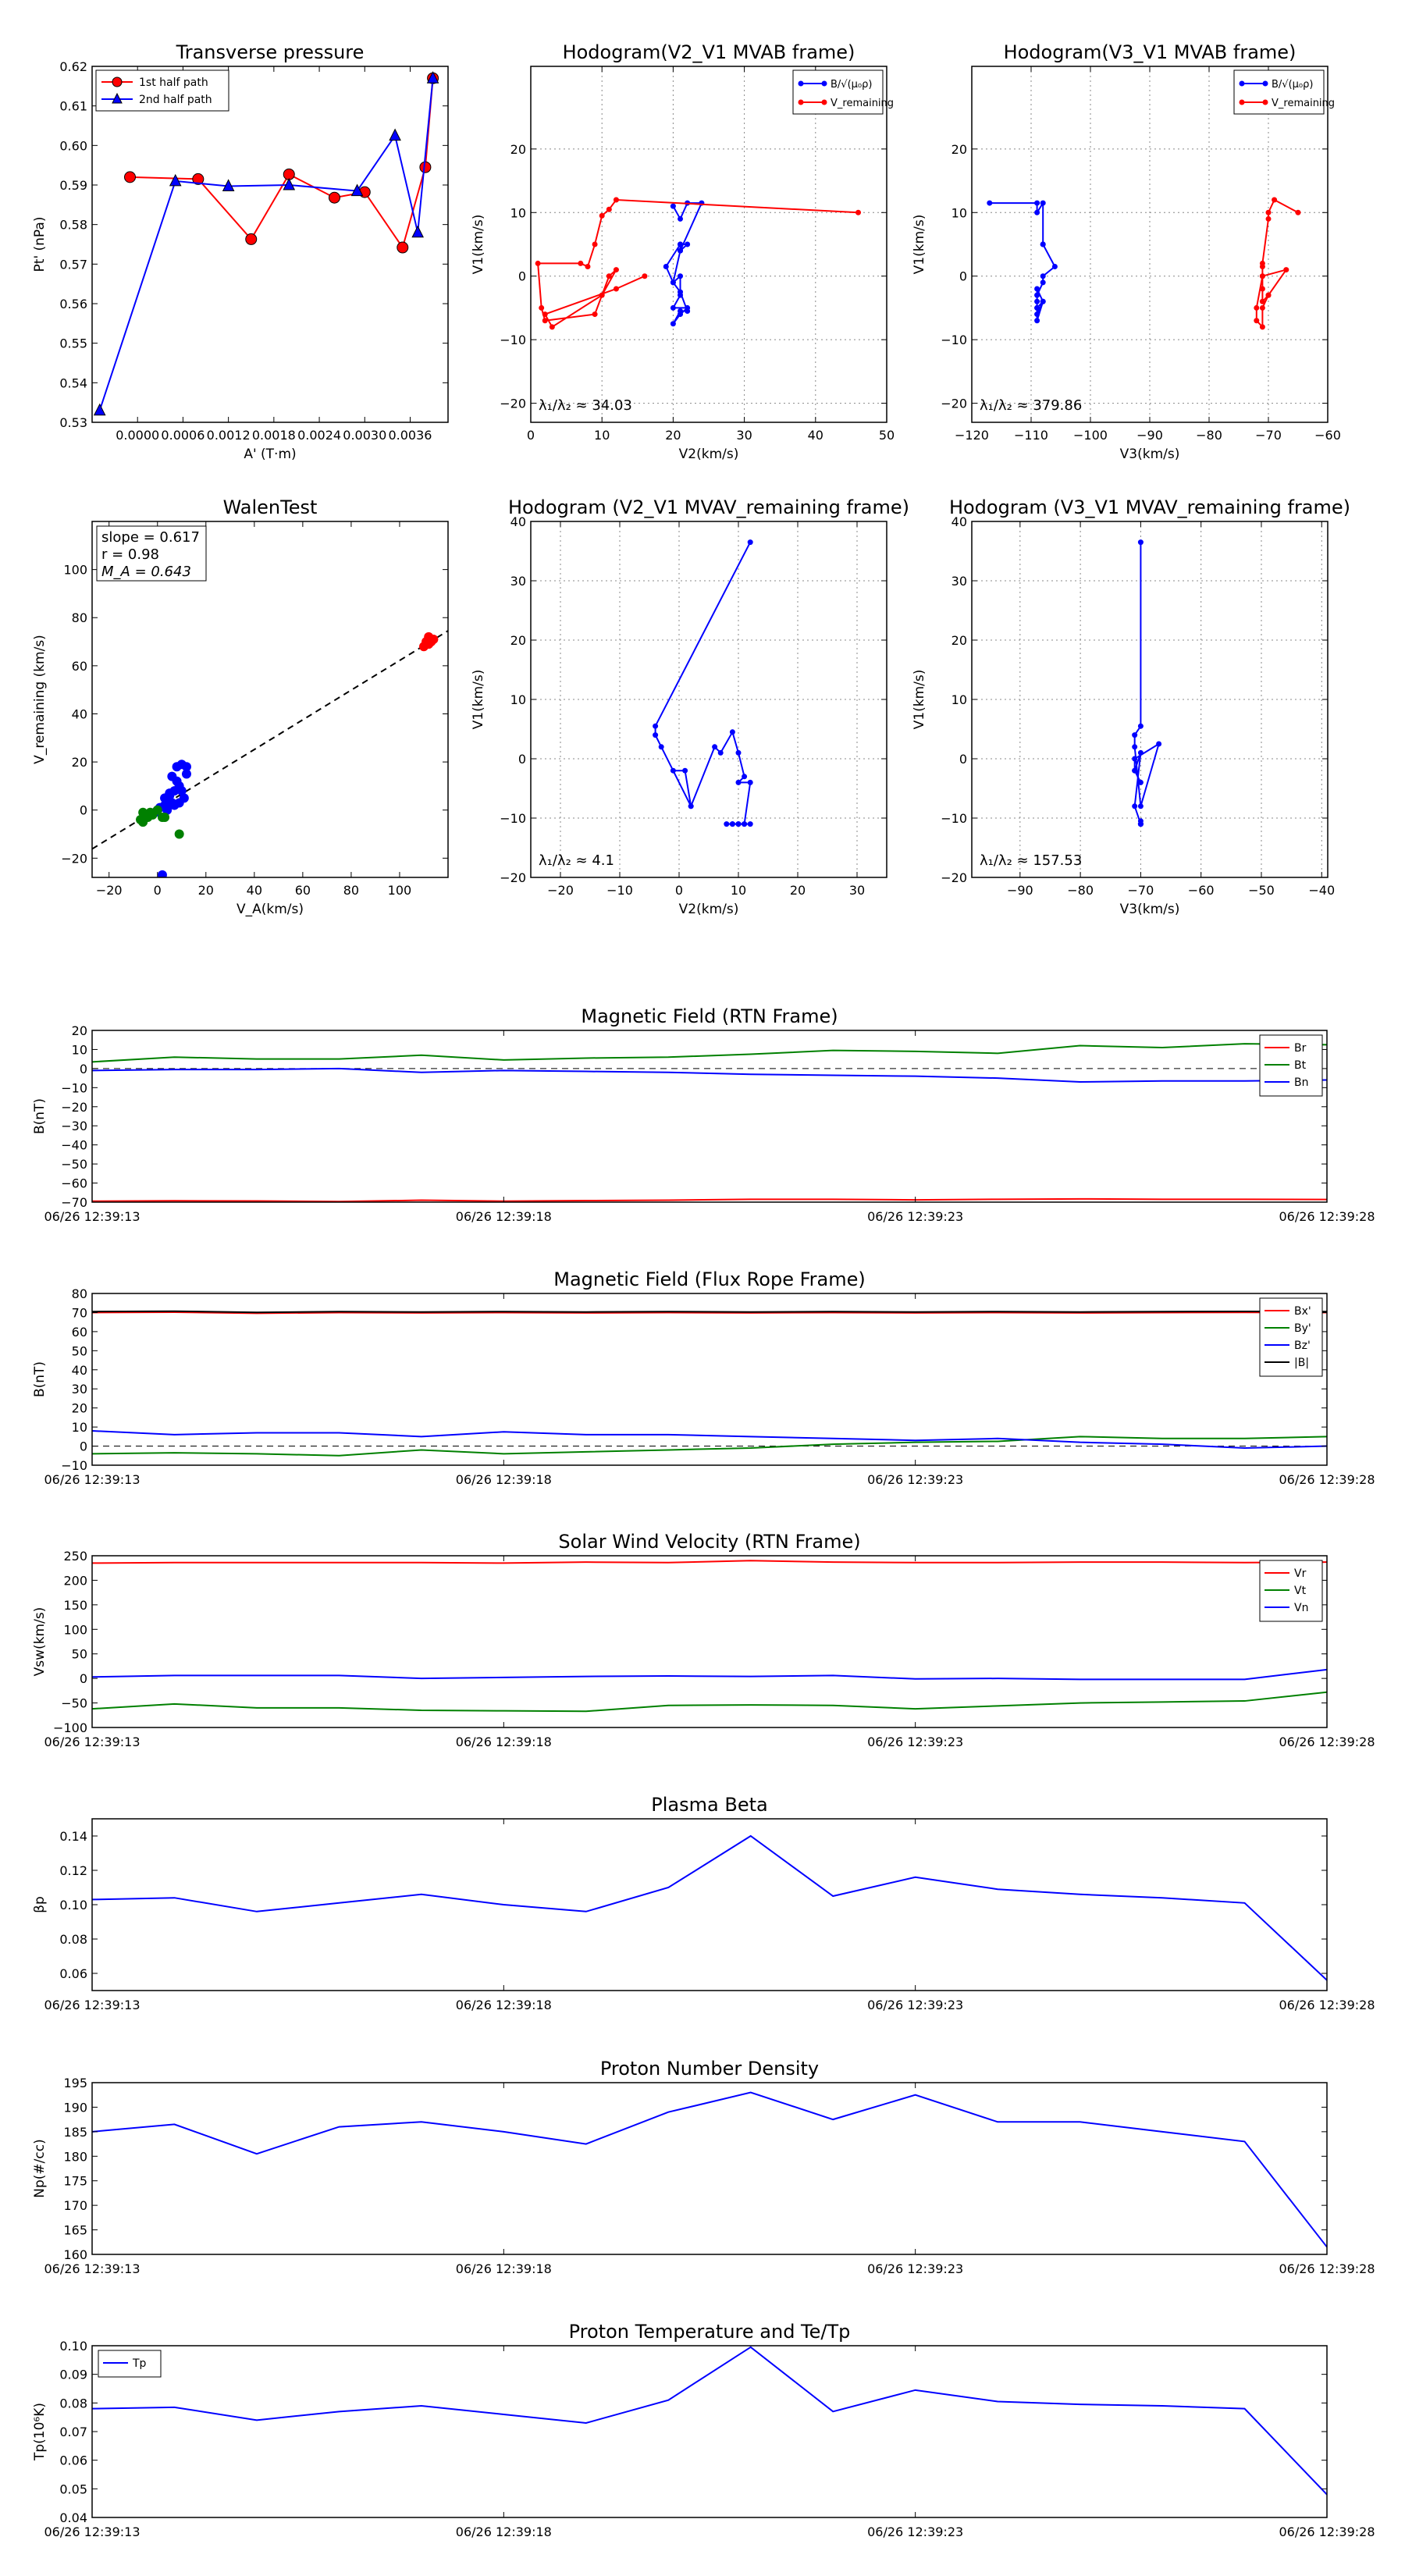 The image size is (1405, 2576). Describe the element at coordinates (710, 1446) in the screenshot. I see `series-line-By'` at that location.